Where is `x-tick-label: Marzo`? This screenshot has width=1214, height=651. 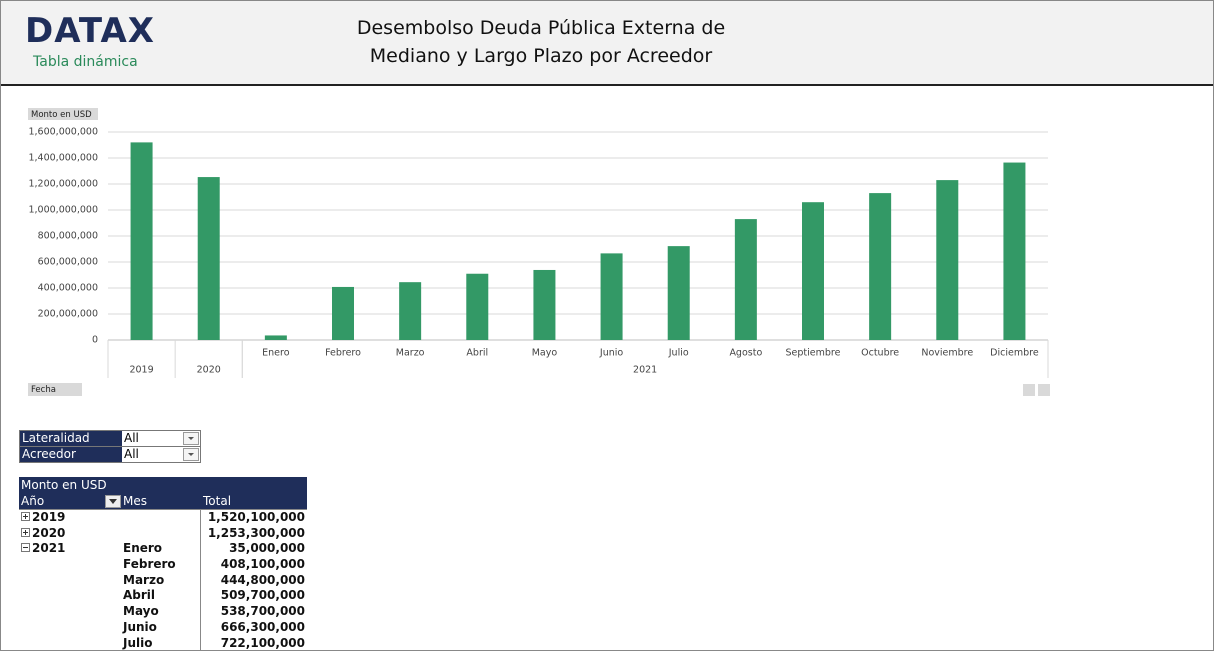 x-tick-label: Marzo is located at coordinates (410, 353).